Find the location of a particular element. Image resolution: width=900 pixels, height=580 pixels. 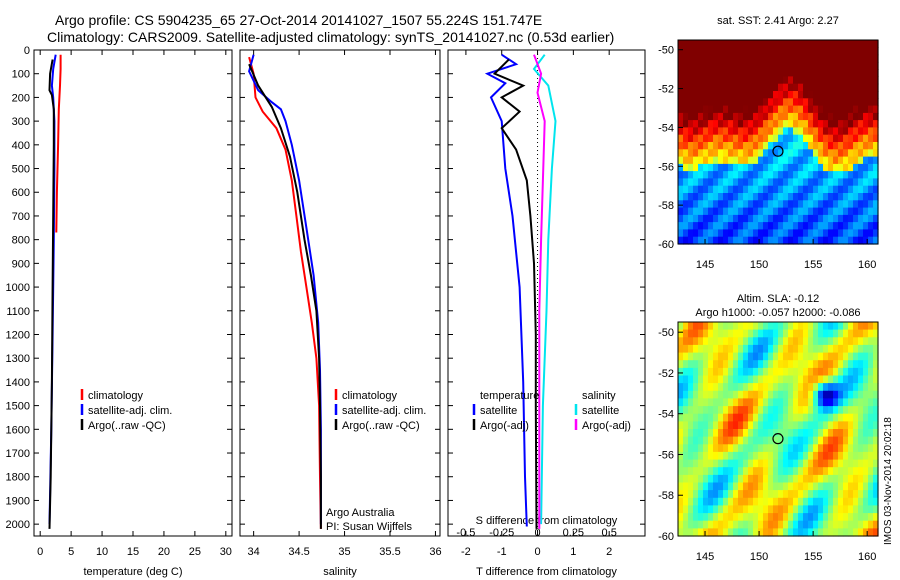

series-line-sal_argo is located at coordinates (539, 291).